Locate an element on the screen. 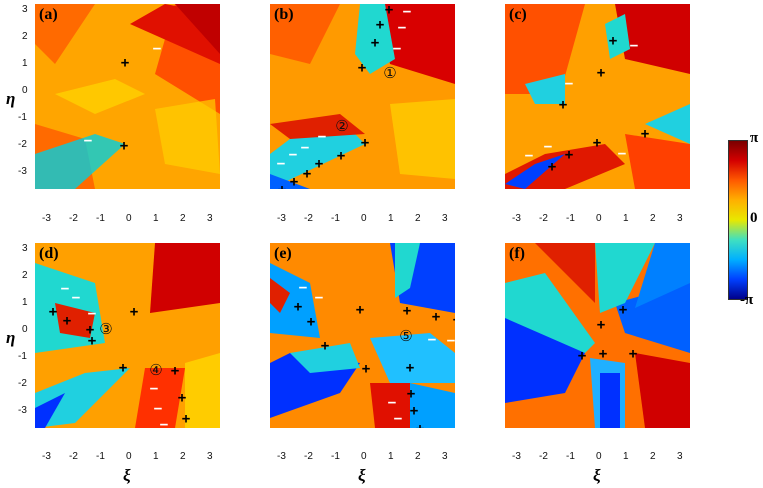  panel-label: (f) is located at coordinates (517, 253).